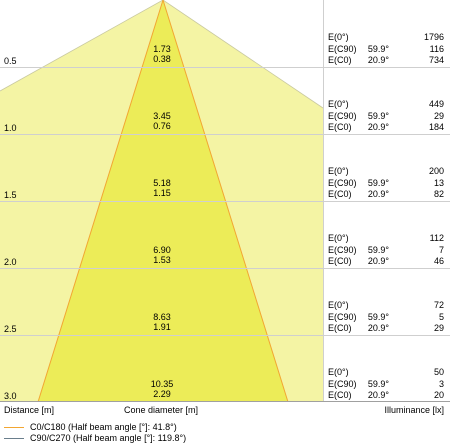  I want to click on ec90-value: 29, so click(439, 116).